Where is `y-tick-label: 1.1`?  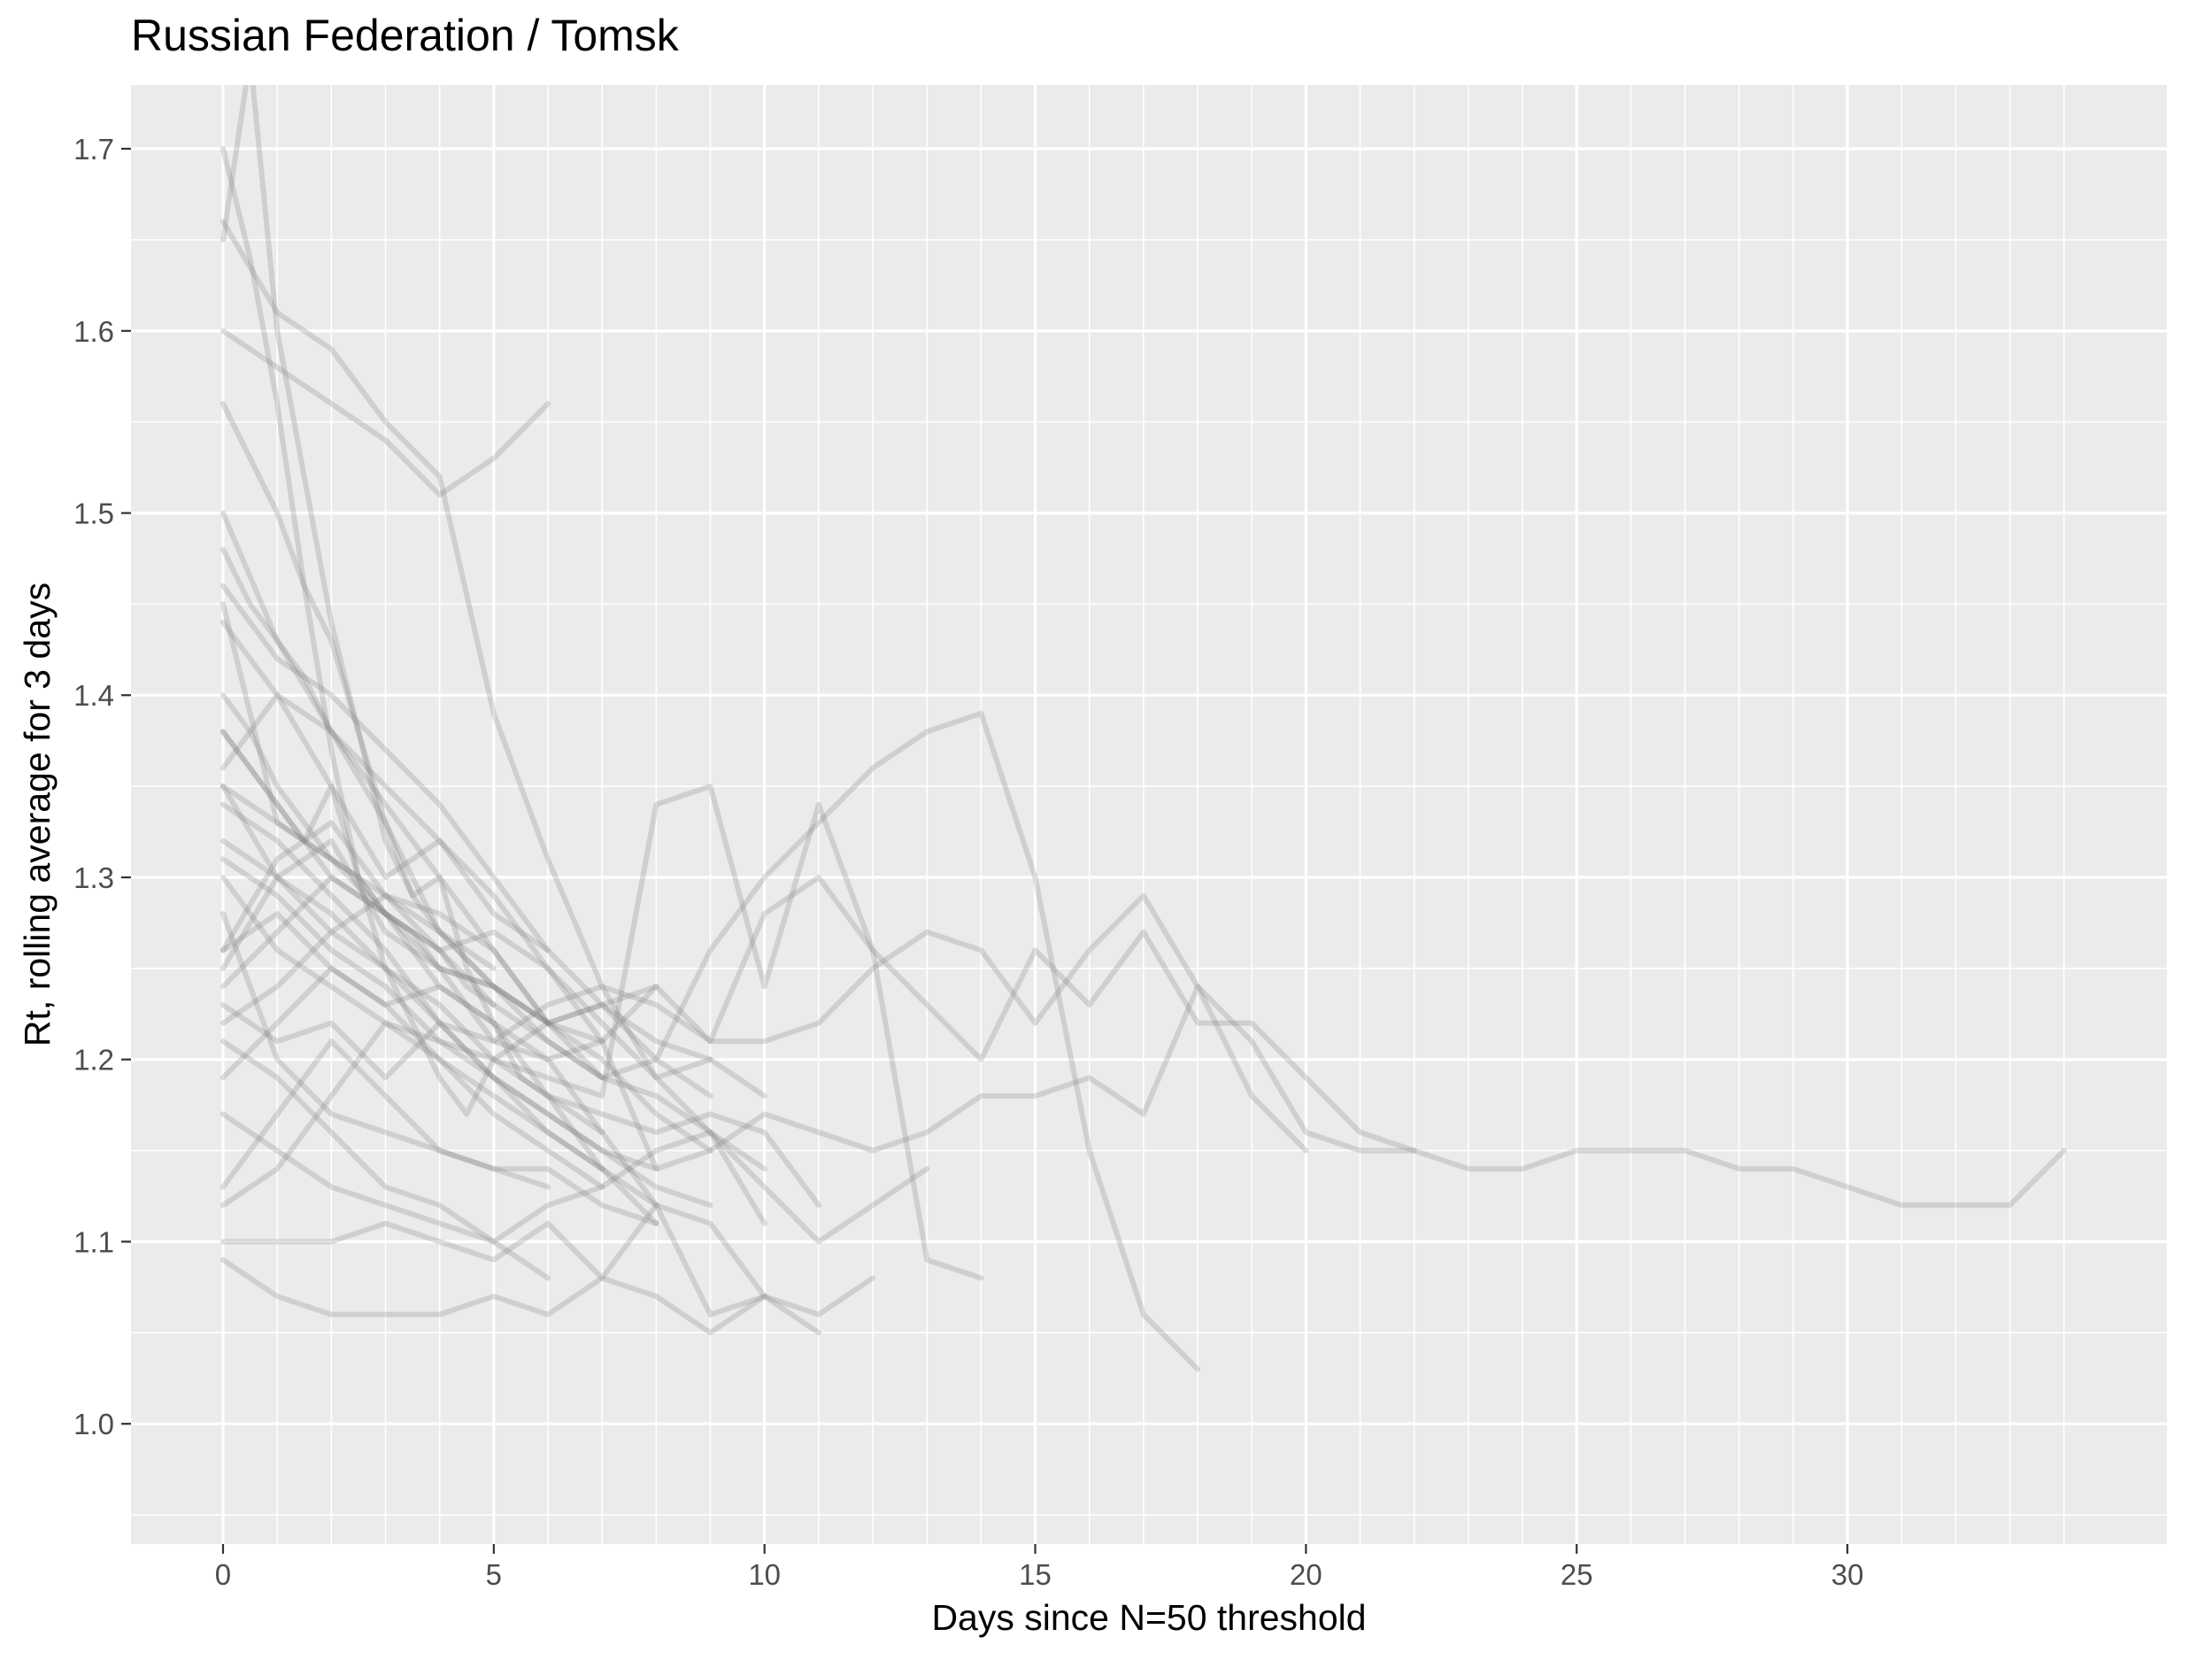 y-tick-label: 1.1 is located at coordinates (93, 1241).